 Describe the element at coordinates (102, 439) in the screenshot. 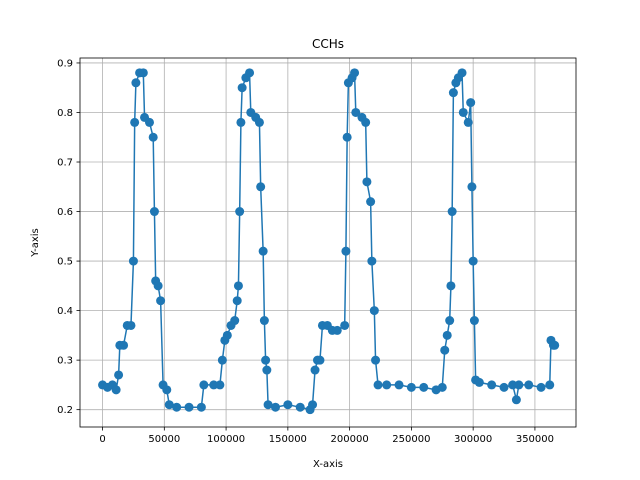

I see `x-tick-label: 0` at that location.